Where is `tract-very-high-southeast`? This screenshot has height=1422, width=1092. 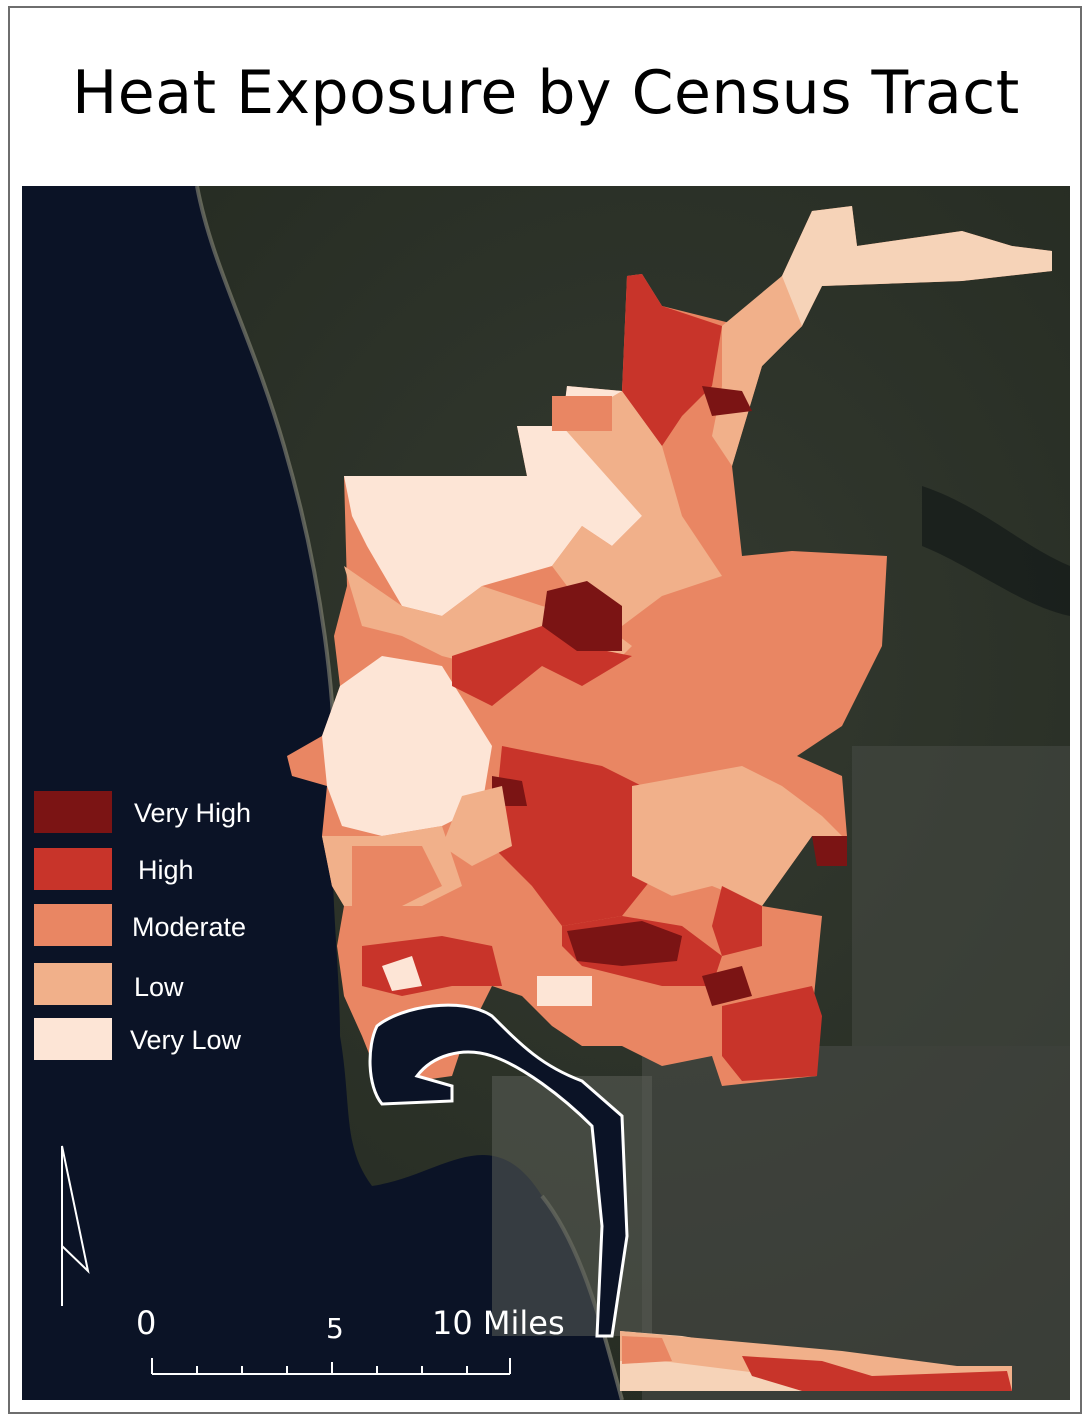 tract-very-high-southeast is located at coordinates (727, 986).